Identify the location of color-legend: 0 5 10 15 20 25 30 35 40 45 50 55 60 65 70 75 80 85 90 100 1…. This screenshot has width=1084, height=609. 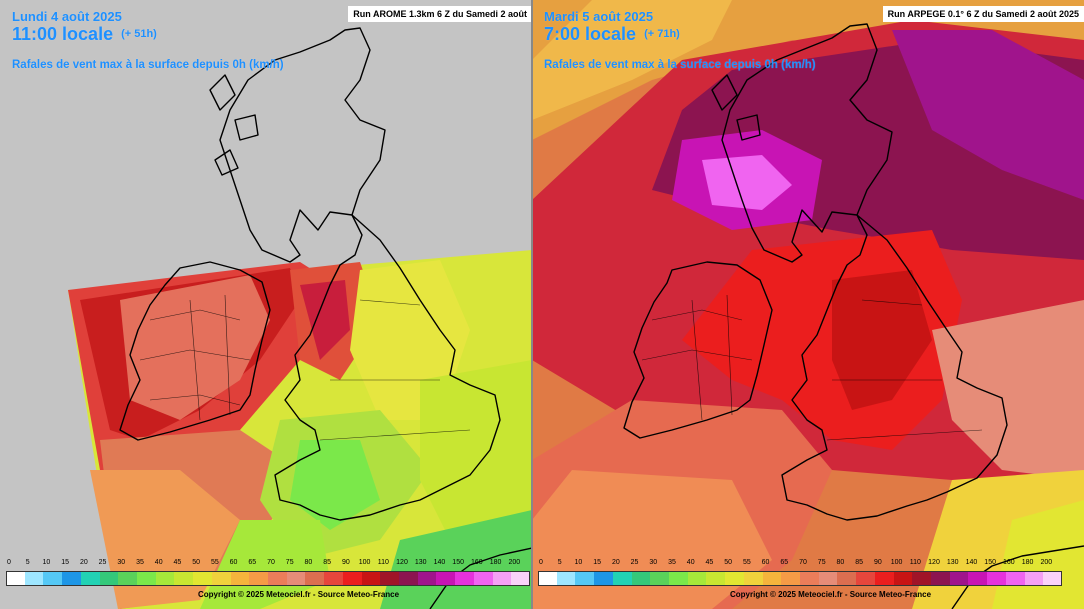
(800, 573).